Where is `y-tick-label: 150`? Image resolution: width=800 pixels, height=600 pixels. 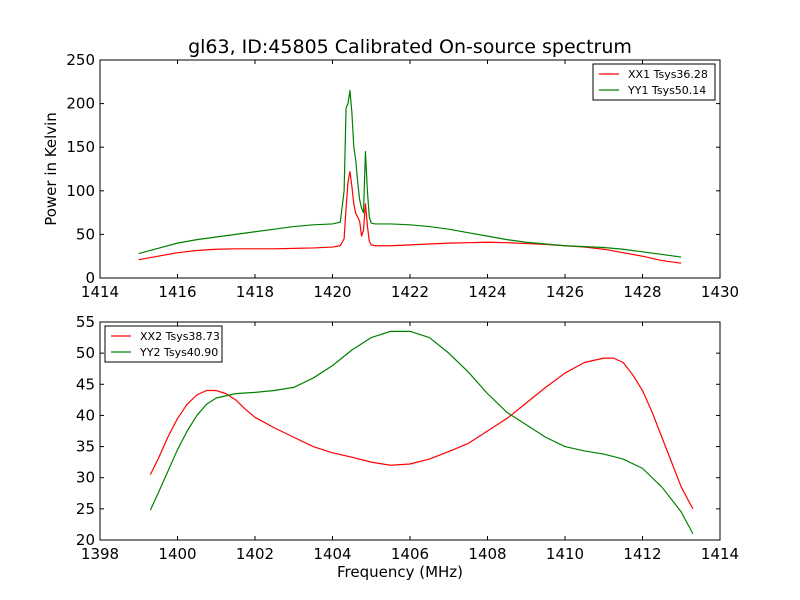 y-tick-label: 150 is located at coordinates (80, 147).